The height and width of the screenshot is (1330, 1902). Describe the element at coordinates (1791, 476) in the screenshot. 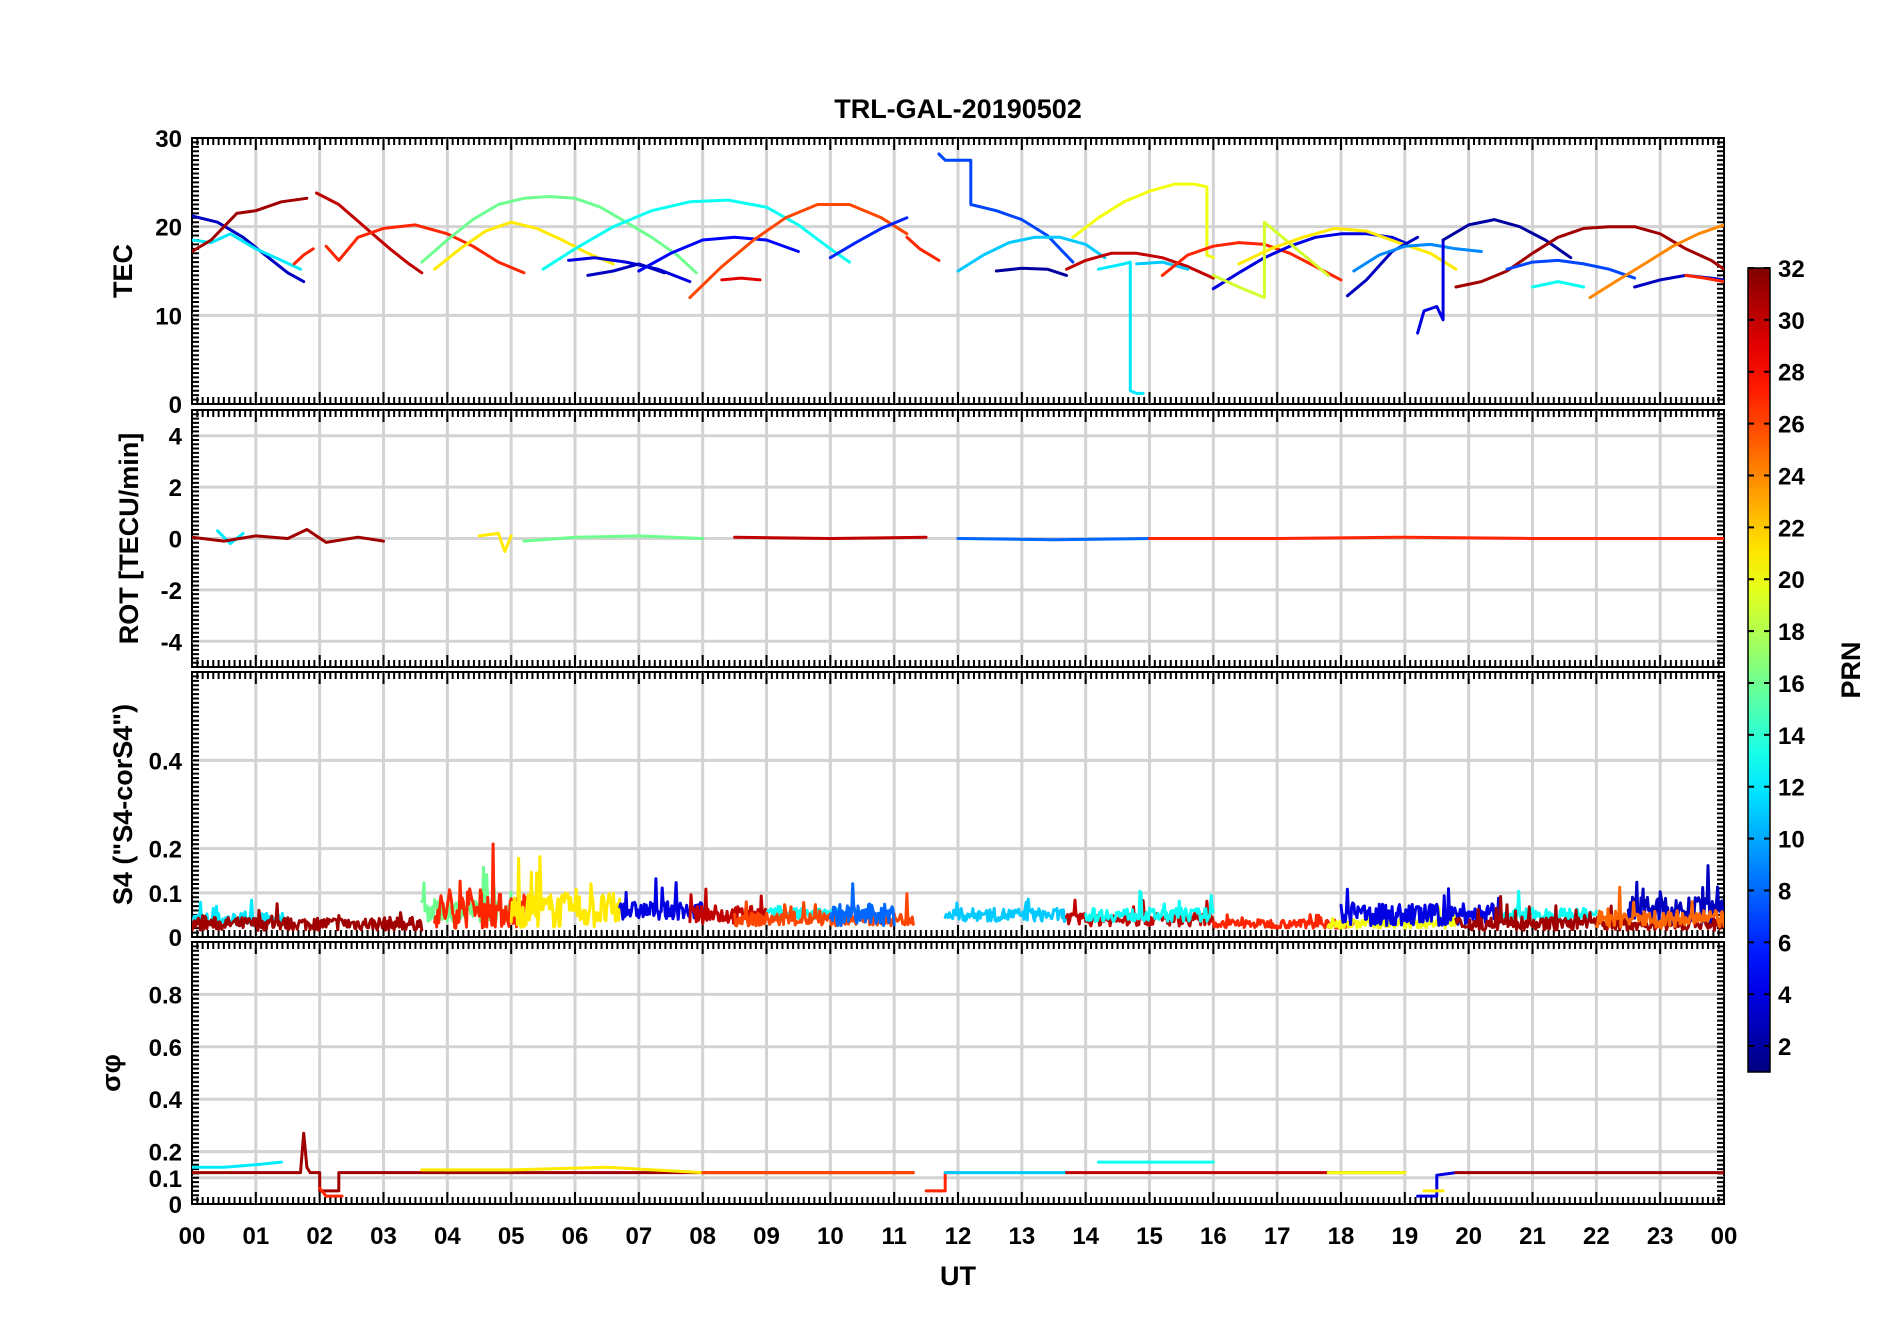

I see `colorbar-tick-label: 24` at that location.